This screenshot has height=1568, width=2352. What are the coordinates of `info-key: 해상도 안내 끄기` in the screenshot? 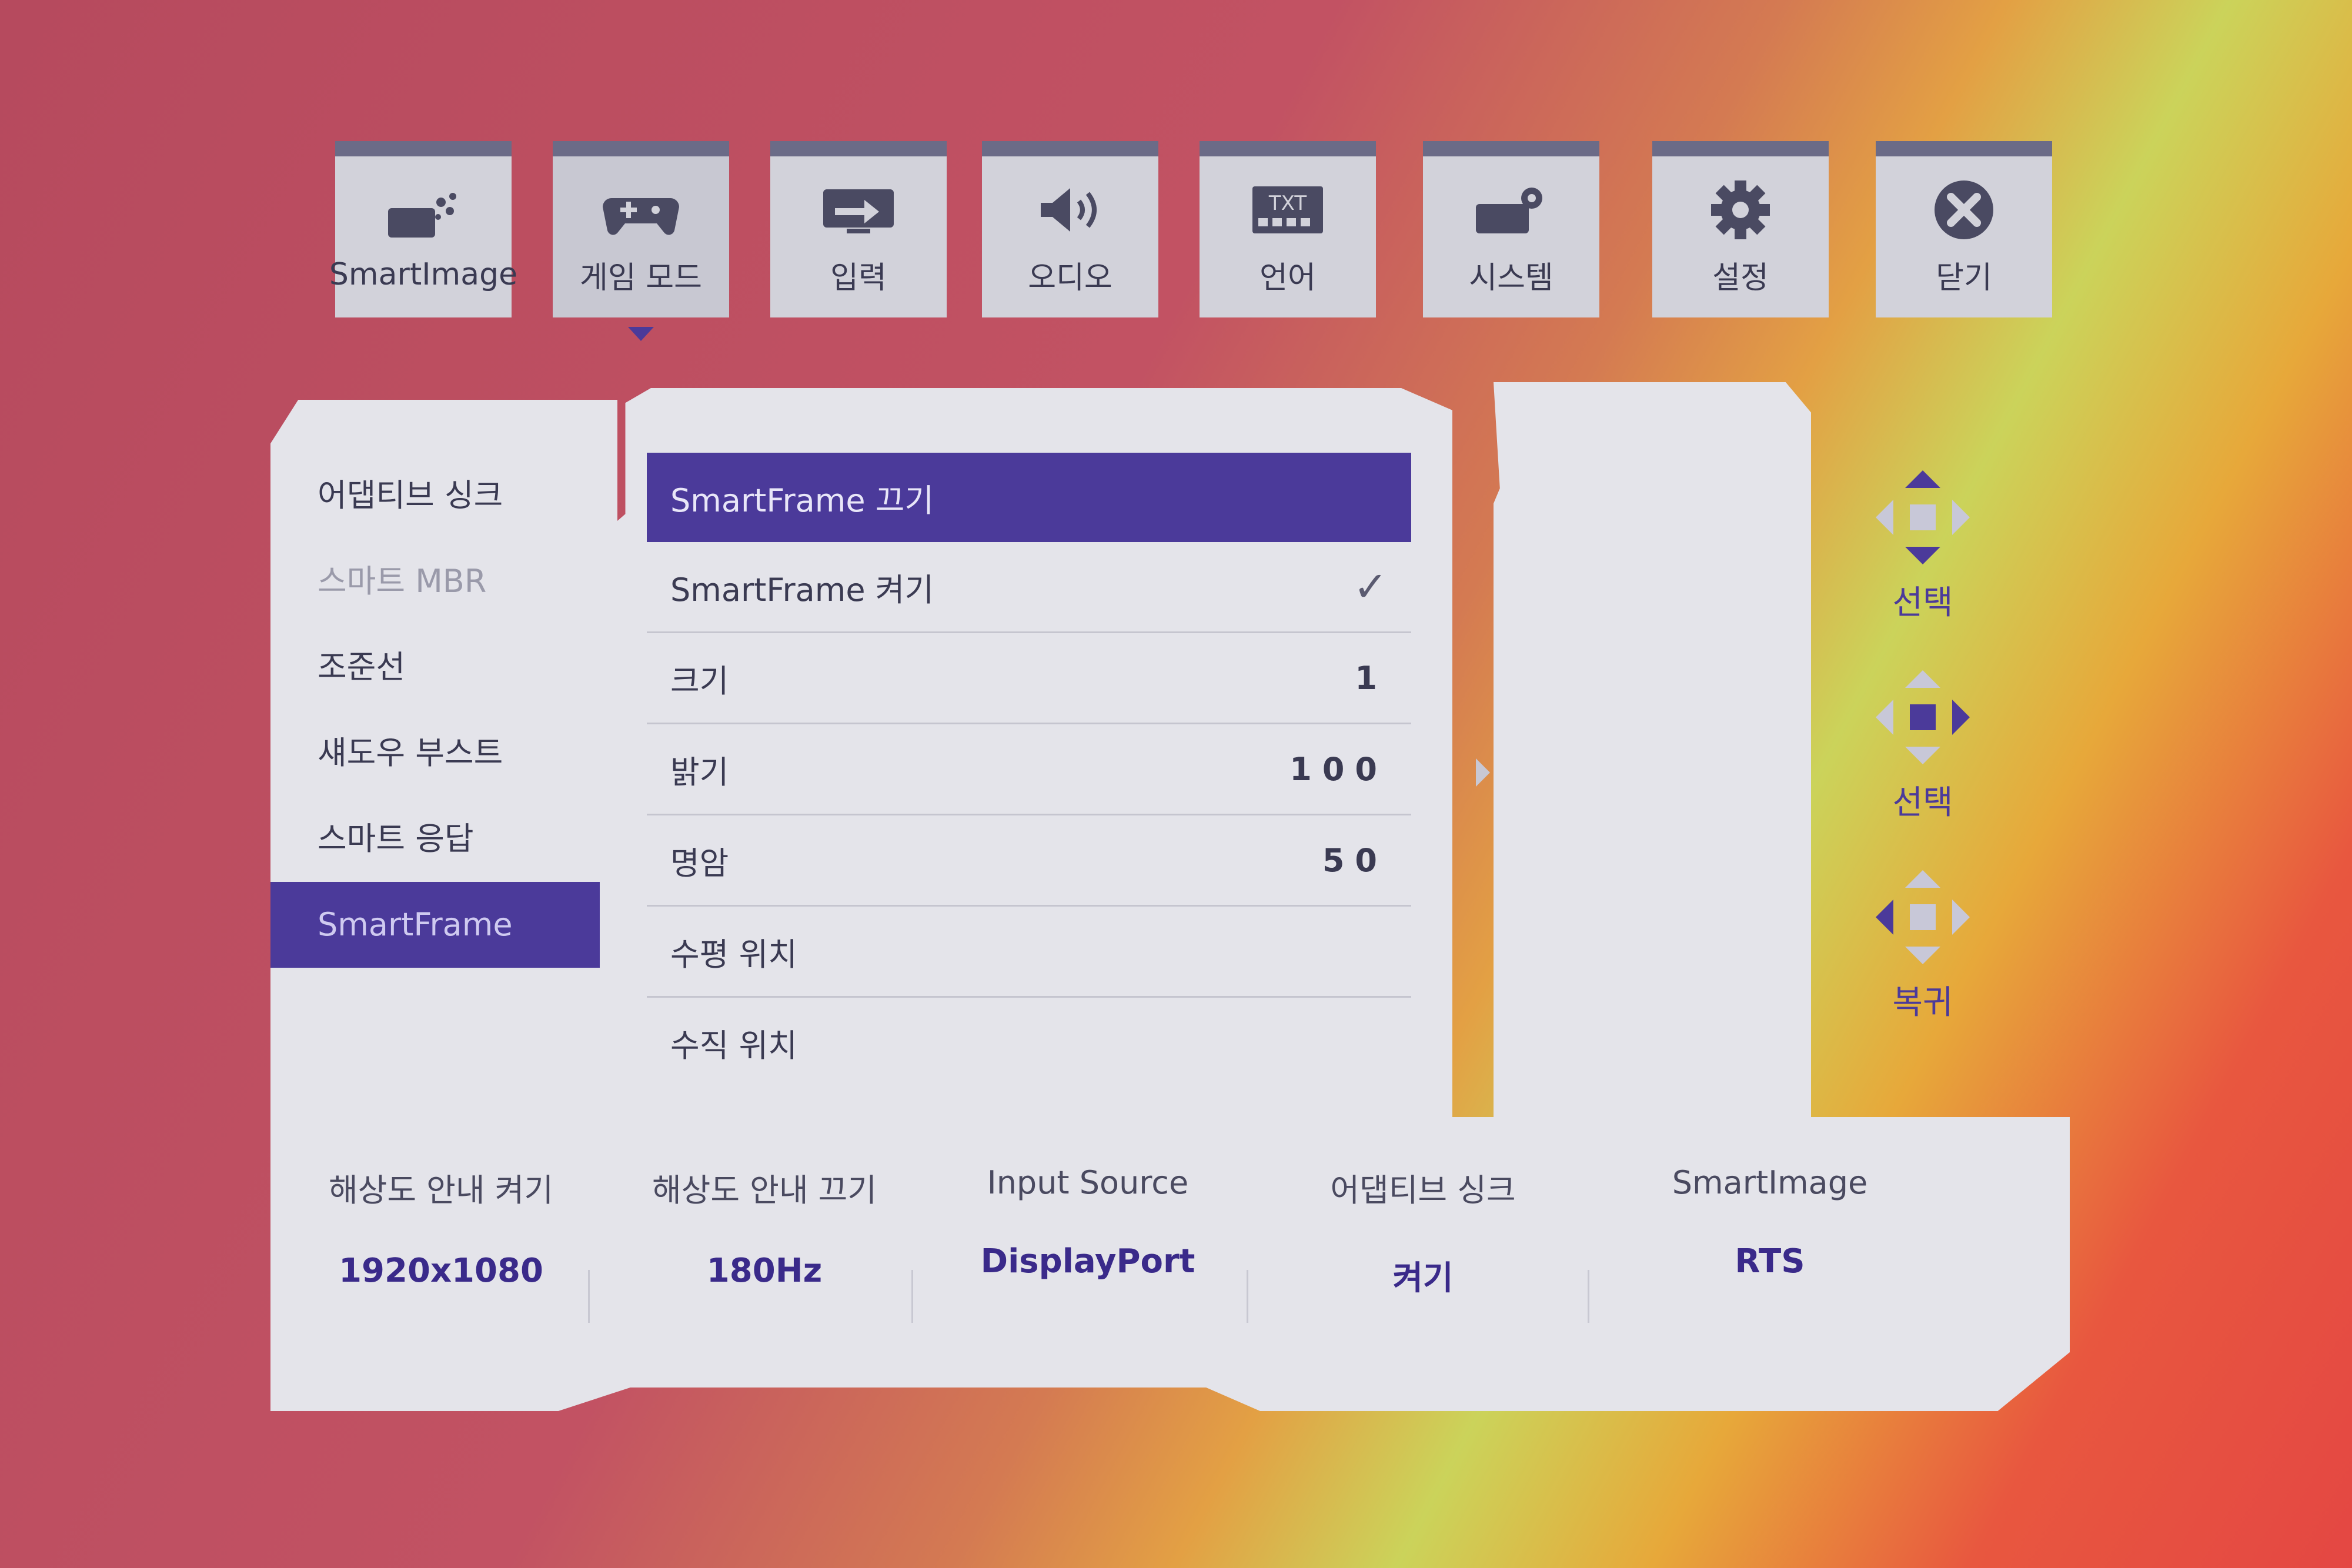 It's located at (764, 1190).